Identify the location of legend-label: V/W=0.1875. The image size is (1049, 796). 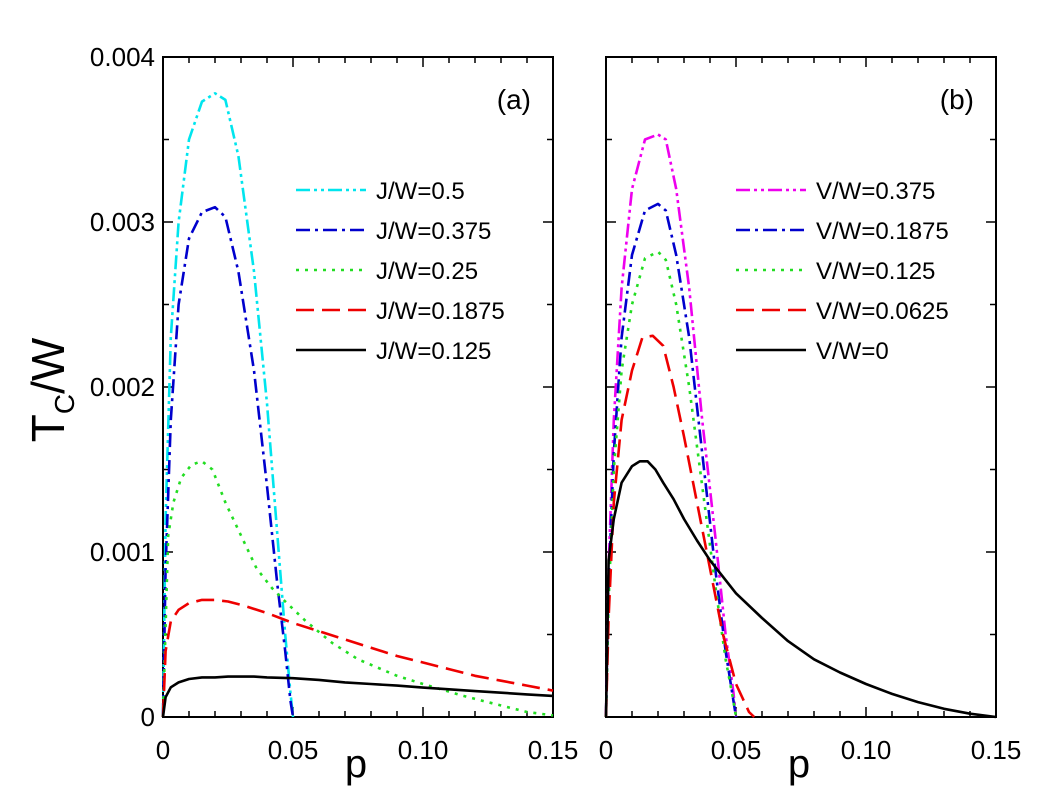
(882, 231).